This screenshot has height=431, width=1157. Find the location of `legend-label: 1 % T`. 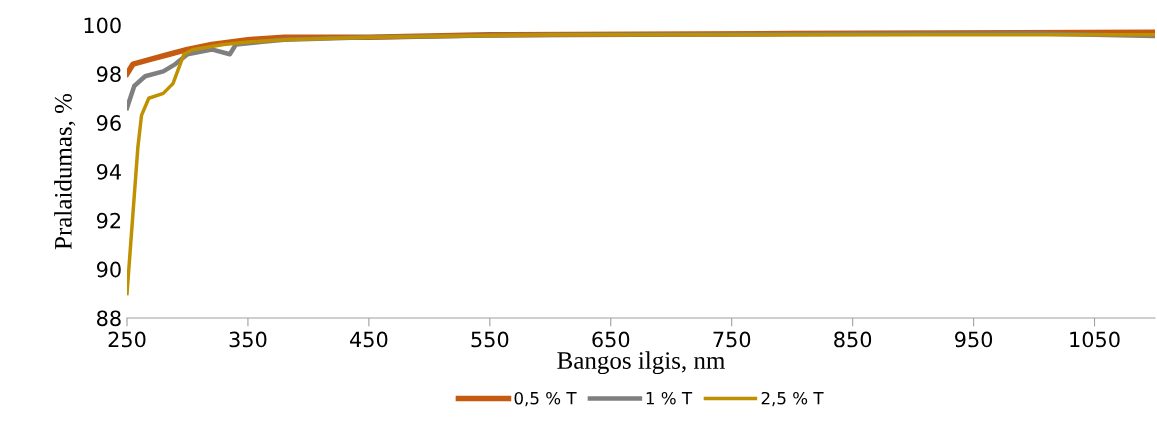

legend-label: 1 % T is located at coordinates (669, 398).